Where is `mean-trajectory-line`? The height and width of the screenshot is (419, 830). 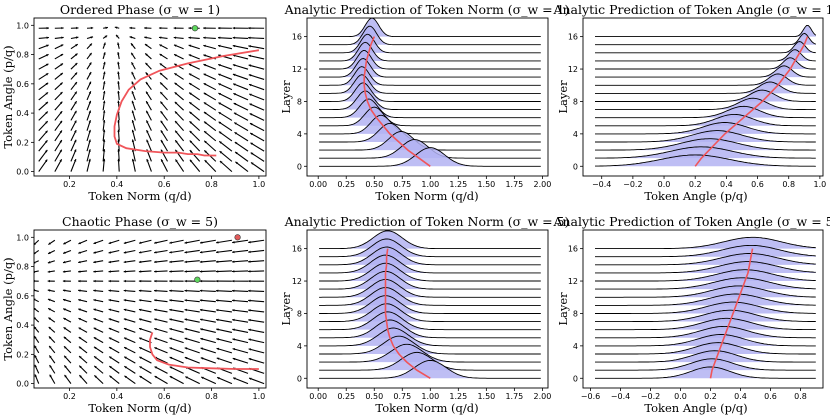
mean-trajectory-line is located at coordinates (407, 313).